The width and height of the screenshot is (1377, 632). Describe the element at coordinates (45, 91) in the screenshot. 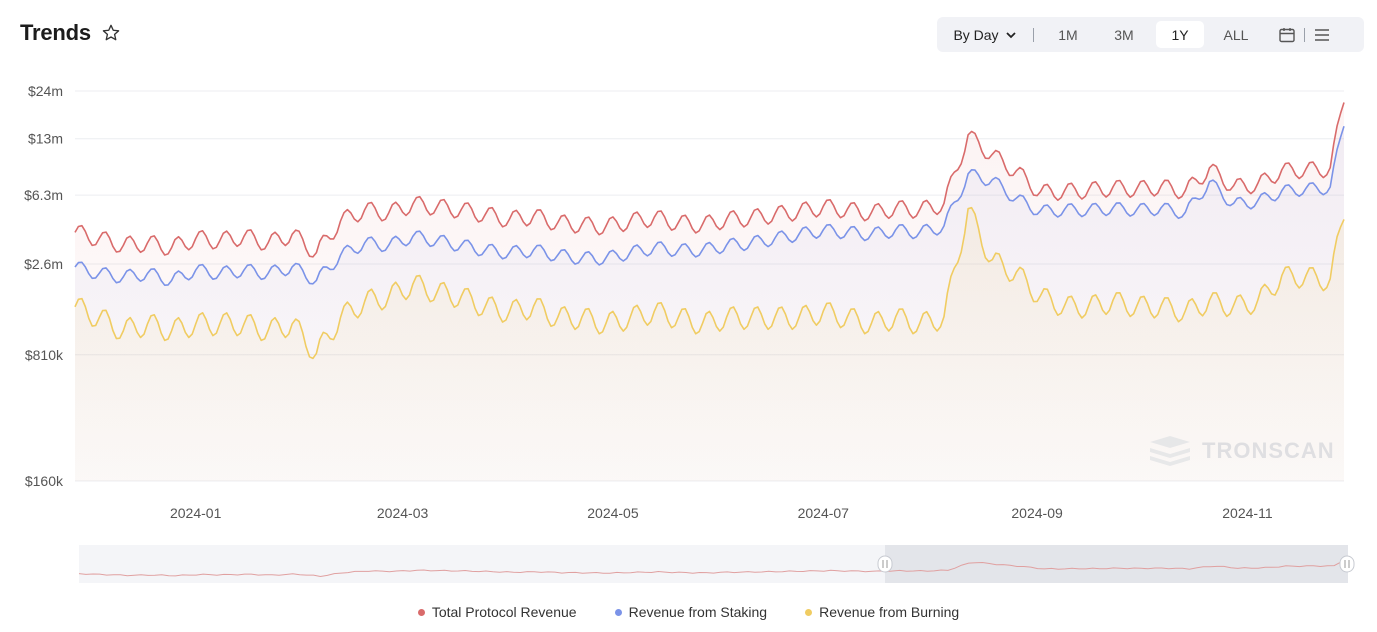

I see `y-tick-label: $24m` at that location.